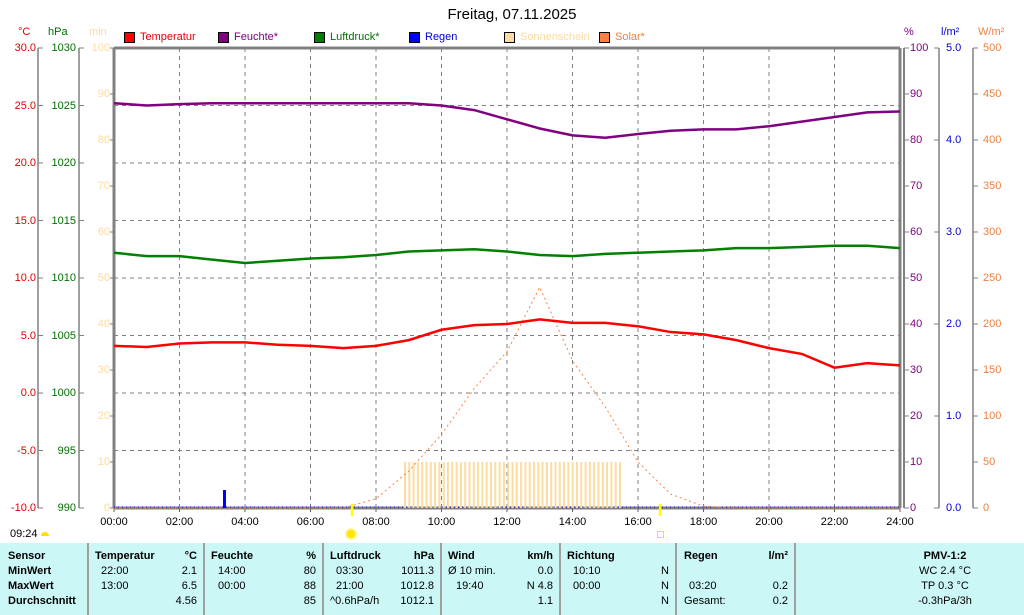  Describe the element at coordinates (954, 416) in the screenshot. I see `rain-tick: 1.0` at that location.